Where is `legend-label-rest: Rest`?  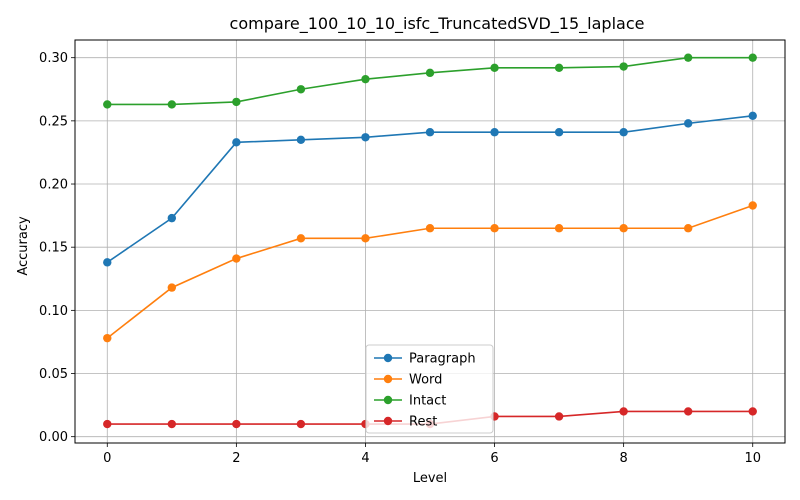 legend-label-rest: Rest is located at coordinates (423, 422).